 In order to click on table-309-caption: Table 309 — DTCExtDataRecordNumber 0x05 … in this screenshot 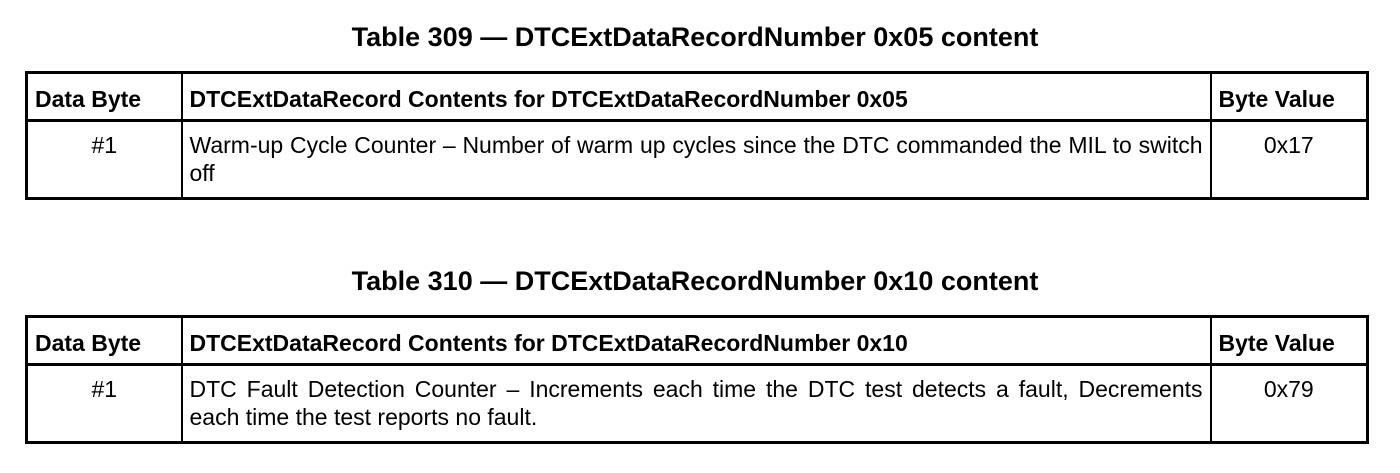, I will do `click(695, 37)`.